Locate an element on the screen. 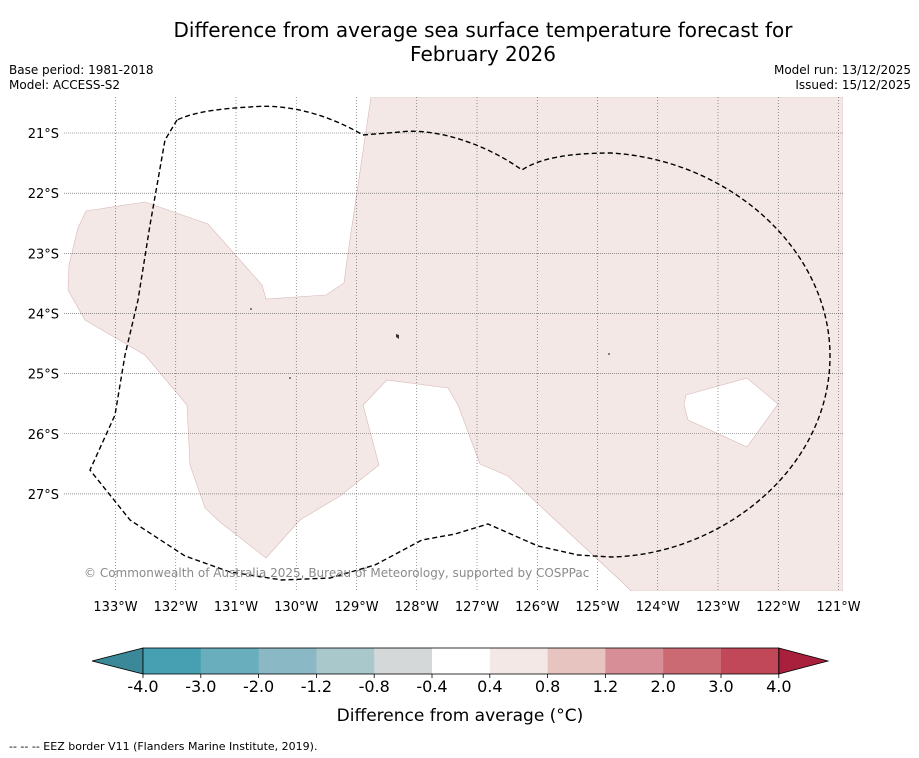  colorbar-over-arrow is located at coordinates (804, 661).